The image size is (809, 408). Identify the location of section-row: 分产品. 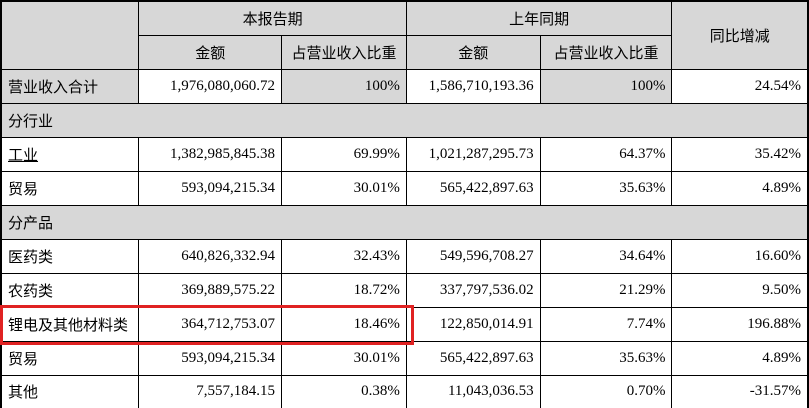
(404, 222).